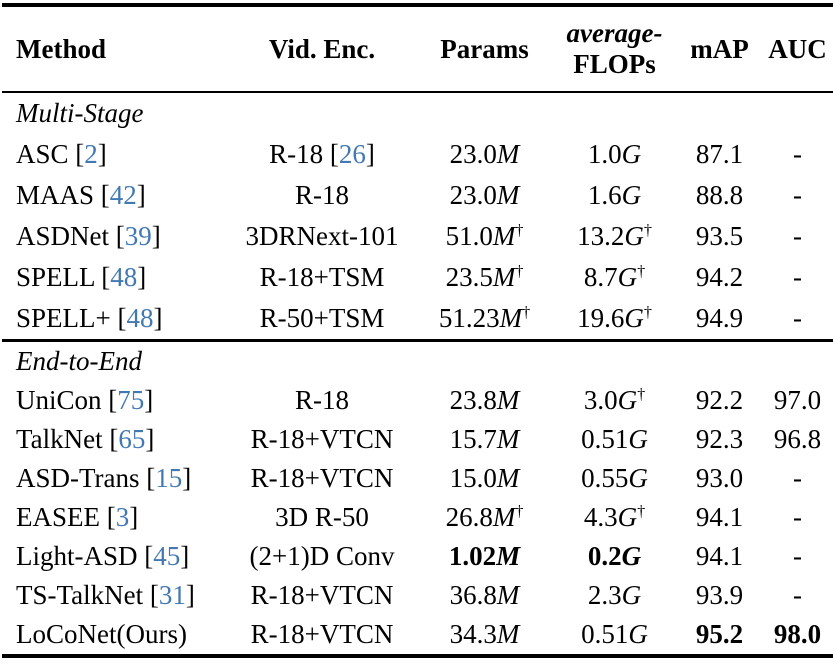 Image resolution: width=835 pixels, height=665 pixels. I want to click on params-cell: 26.8M†, so click(484, 516).